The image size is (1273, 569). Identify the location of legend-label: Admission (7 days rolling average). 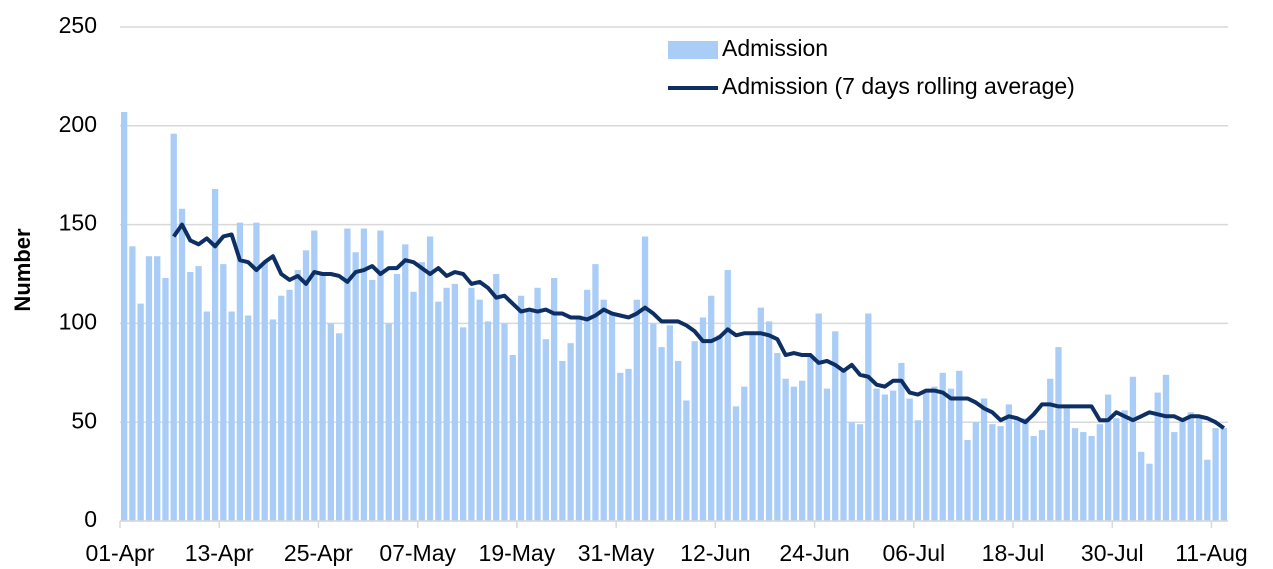
(898, 86).